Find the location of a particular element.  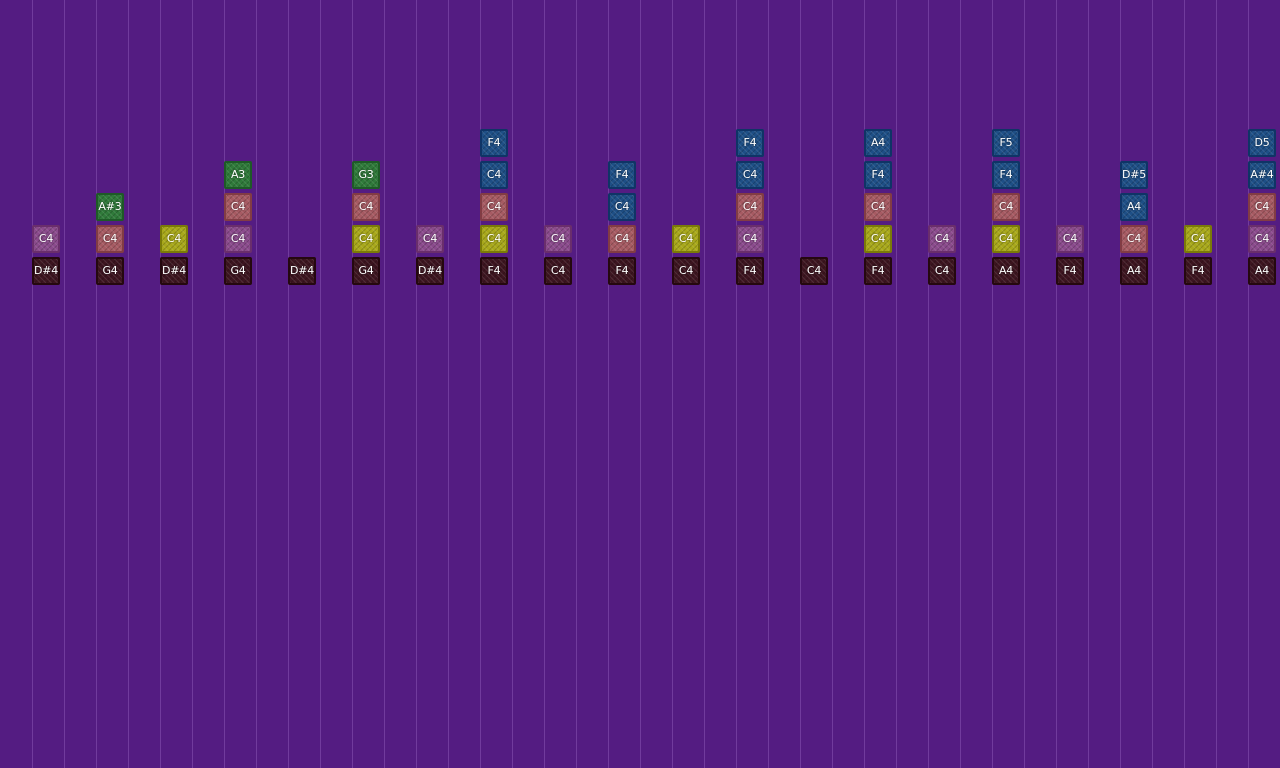

note-block: A3 is located at coordinates (238, 175).